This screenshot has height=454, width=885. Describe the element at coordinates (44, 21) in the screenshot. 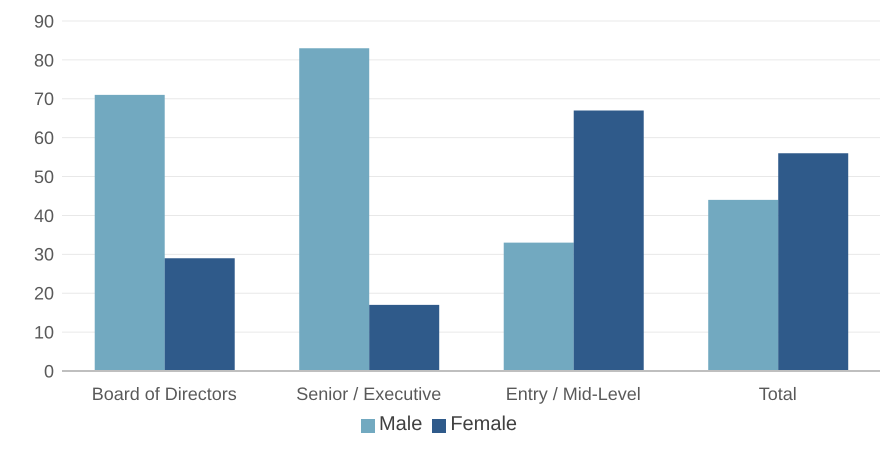

I see `y-tick-label: 90` at that location.